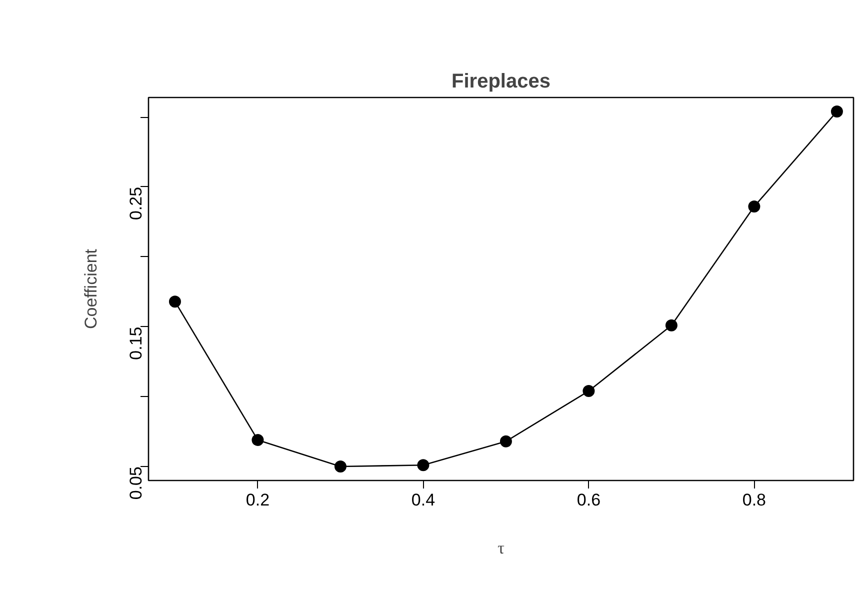  I want to click on x-axis-title: τ, so click(501, 548).